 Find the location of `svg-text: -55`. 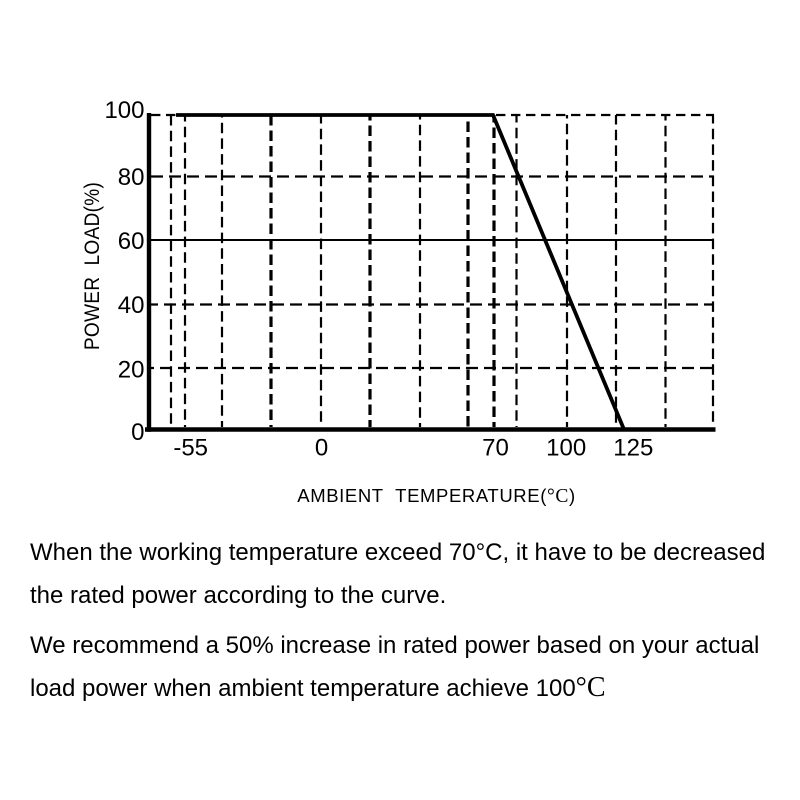

svg-text: -55 is located at coordinates (190, 448).